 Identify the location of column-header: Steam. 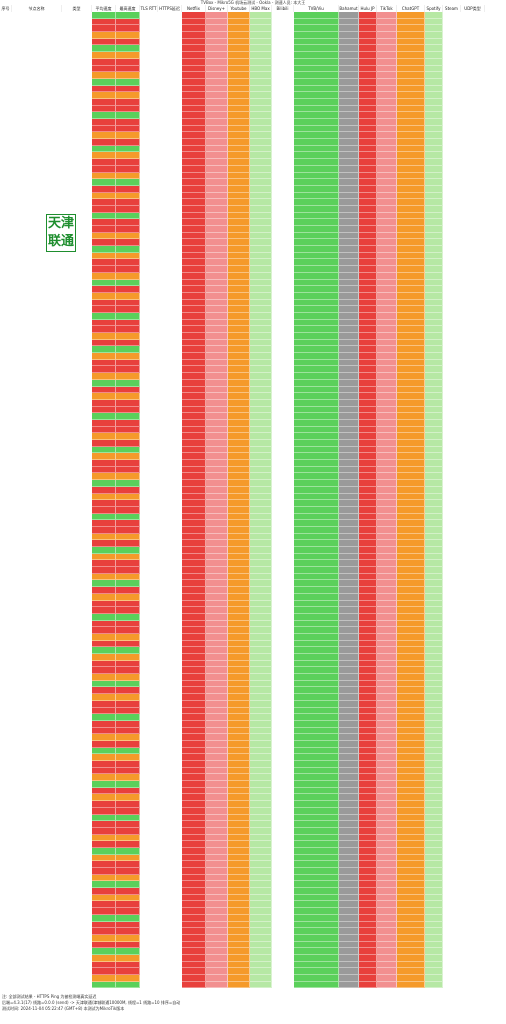
(452, 8).